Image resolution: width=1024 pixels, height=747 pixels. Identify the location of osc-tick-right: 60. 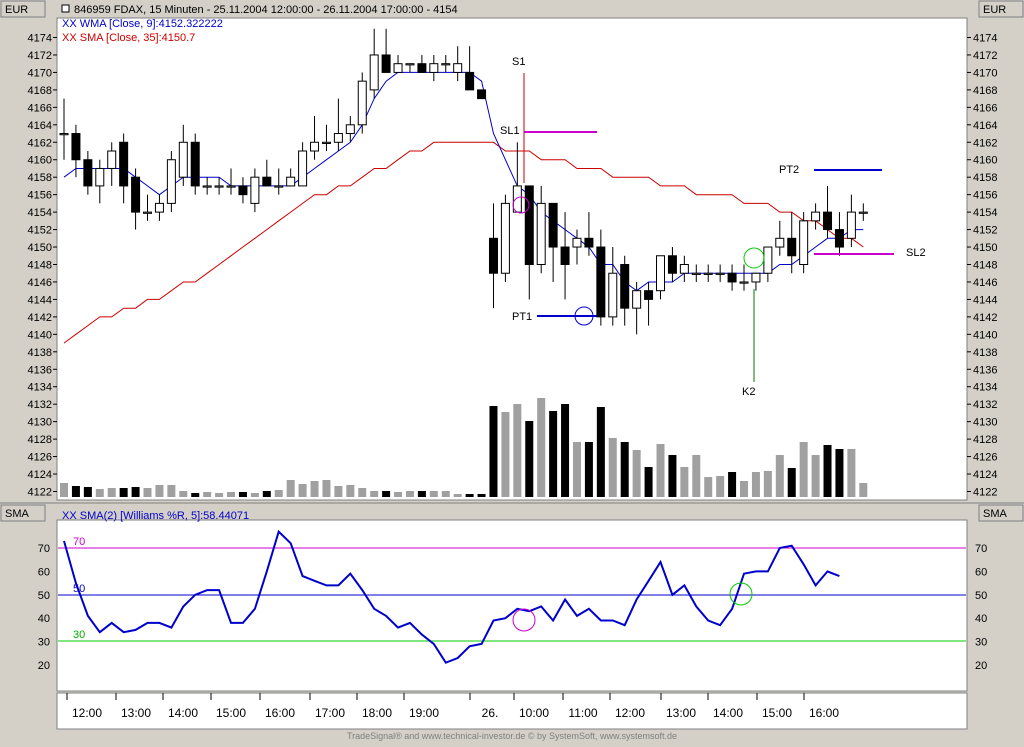
(981, 572).